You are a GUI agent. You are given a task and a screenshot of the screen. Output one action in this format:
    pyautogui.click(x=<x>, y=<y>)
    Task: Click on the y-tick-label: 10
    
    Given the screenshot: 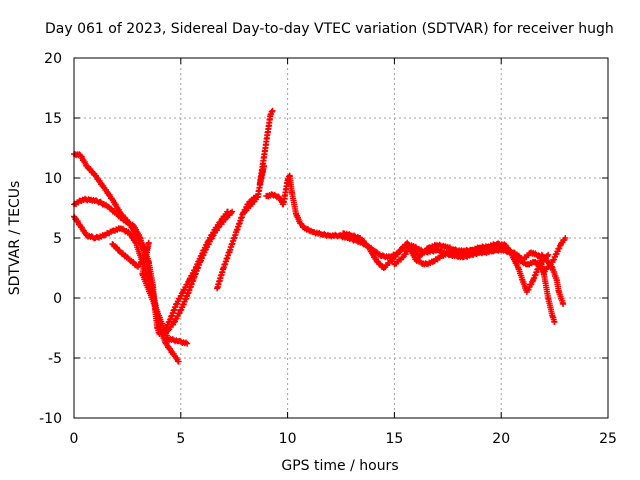 What is the action you would take?
    pyautogui.click(x=53, y=179)
    